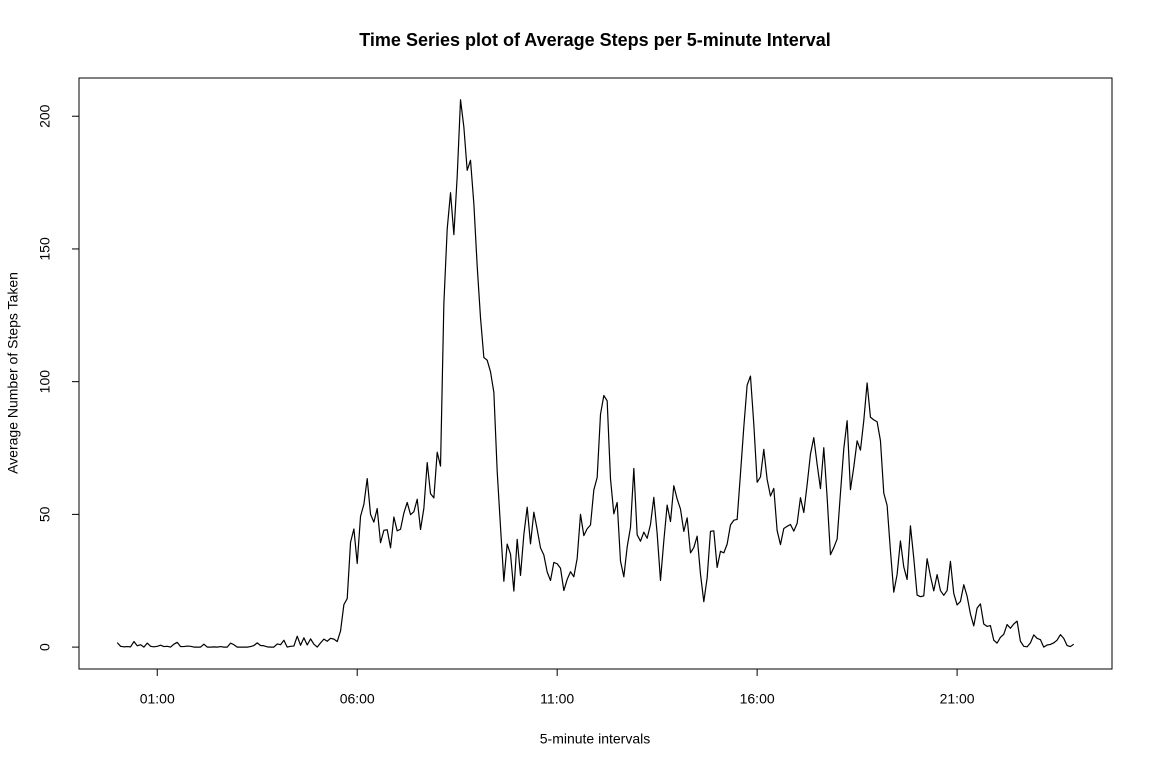  Describe the element at coordinates (357, 699) in the screenshot. I see `x-tick-label: 06:00` at that location.